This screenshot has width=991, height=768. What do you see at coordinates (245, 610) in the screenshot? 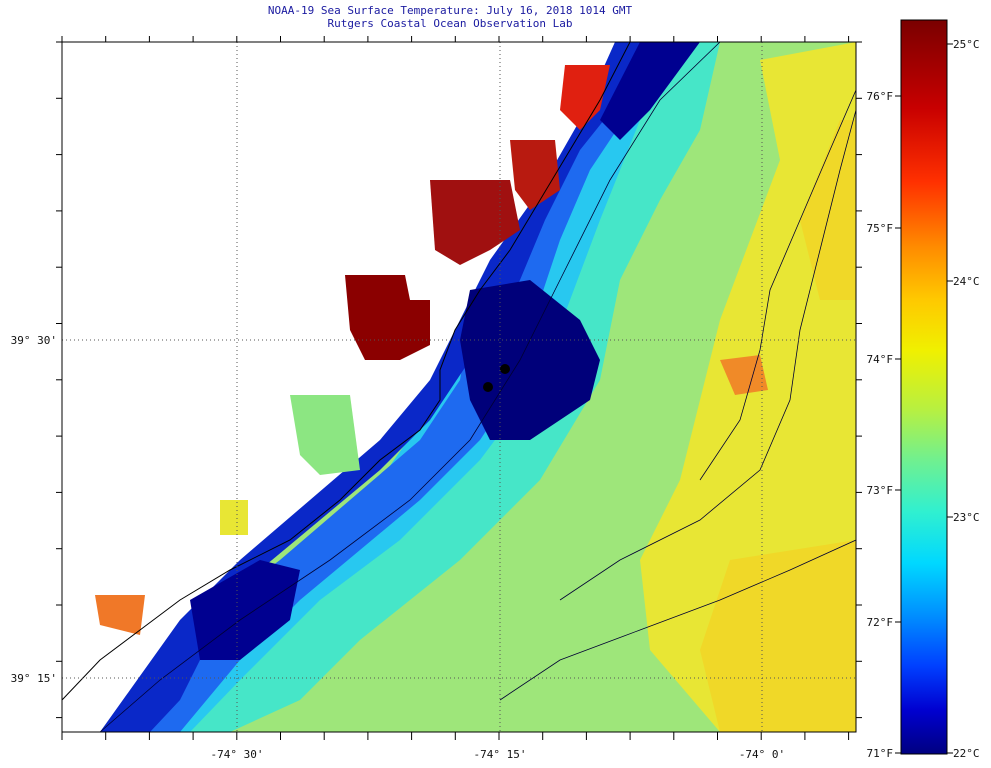
I see `sst-zone-deep-navy-south` at bounding box center [245, 610].